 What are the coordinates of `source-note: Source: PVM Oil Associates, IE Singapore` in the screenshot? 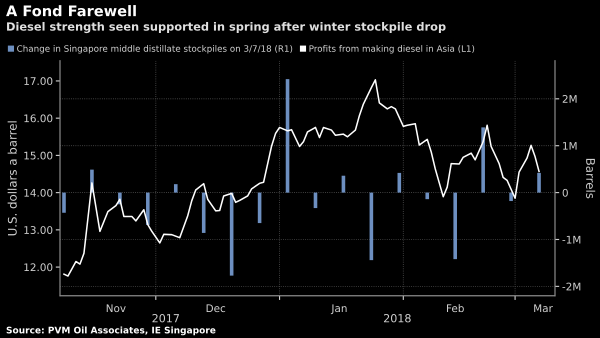 It's located at (111, 331).